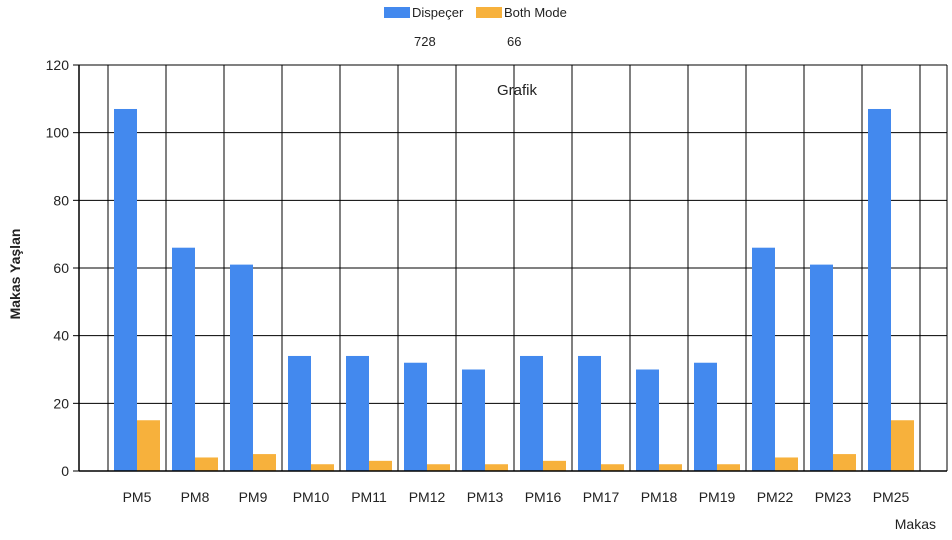 The image size is (952, 540). Describe the element at coordinates (485, 497) in the screenshot. I see `x-tick-label: PM13` at that location.